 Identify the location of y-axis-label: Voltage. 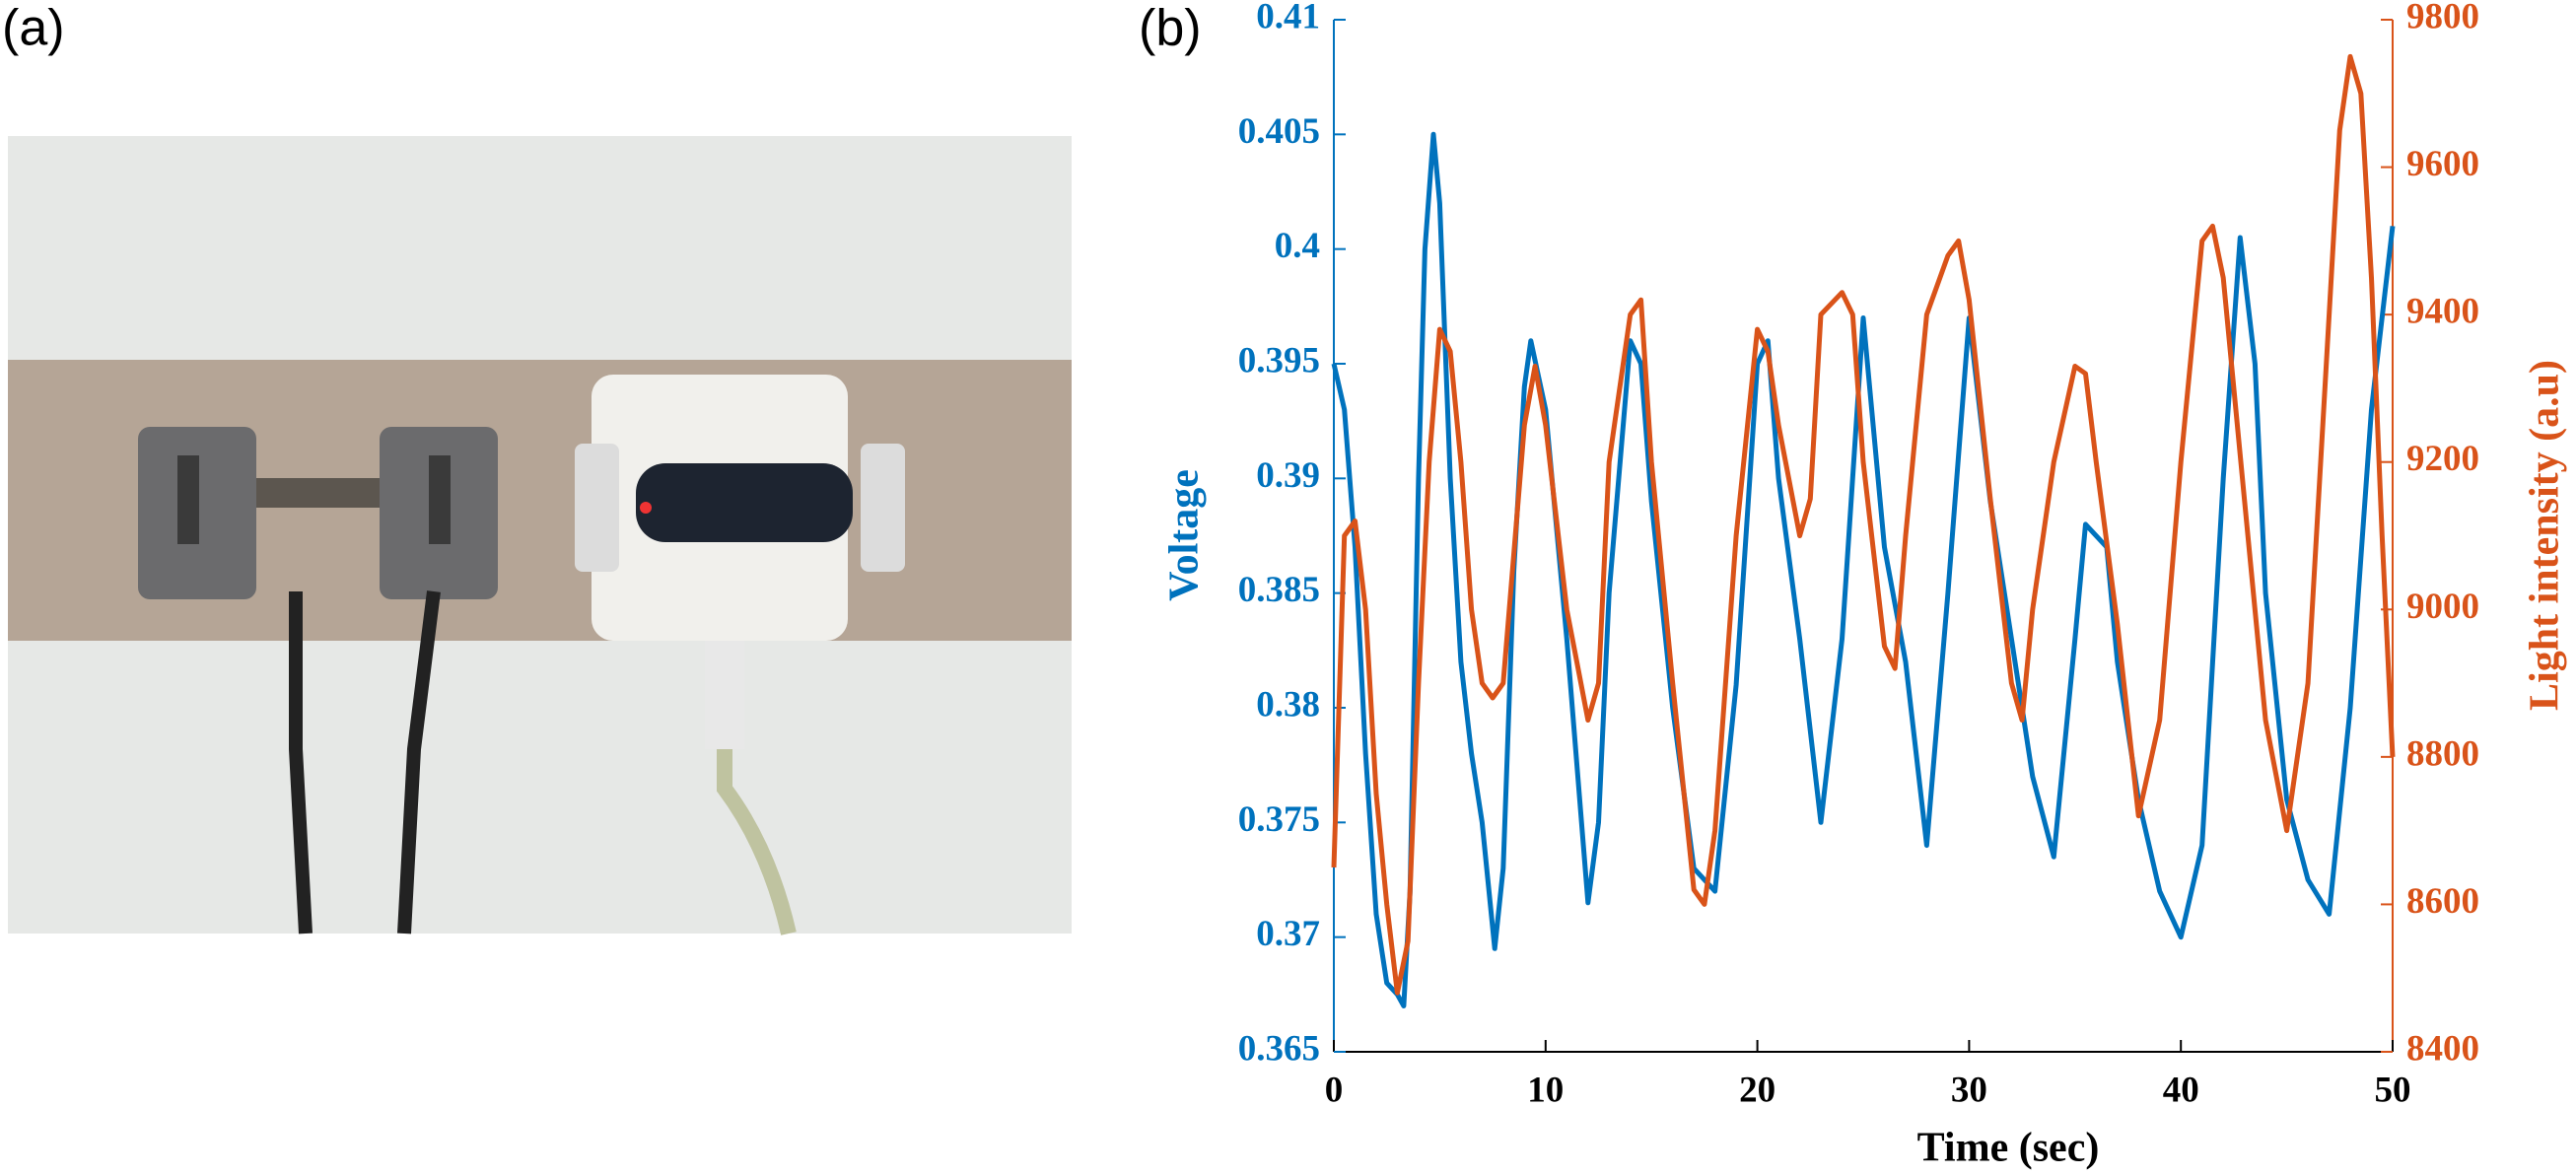
(1185, 535).